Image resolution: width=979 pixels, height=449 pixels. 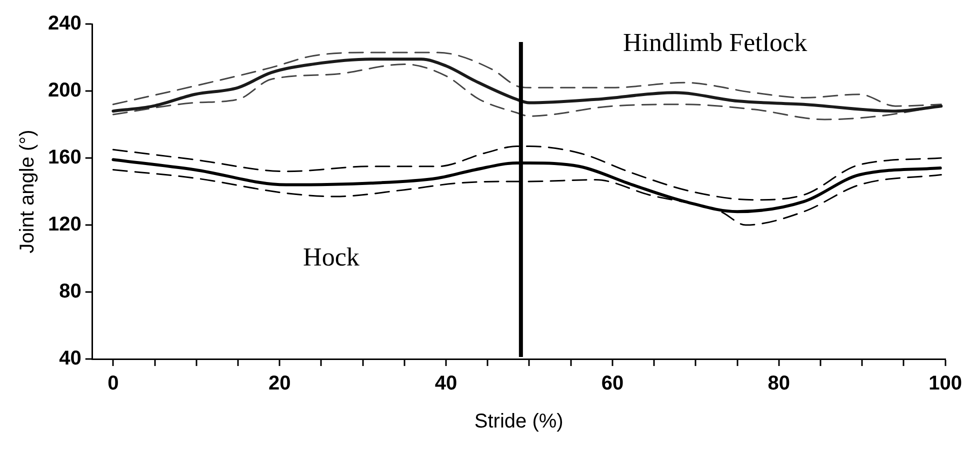 What do you see at coordinates (65, 225) in the screenshot?
I see `y-tick-label: 120` at bounding box center [65, 225].